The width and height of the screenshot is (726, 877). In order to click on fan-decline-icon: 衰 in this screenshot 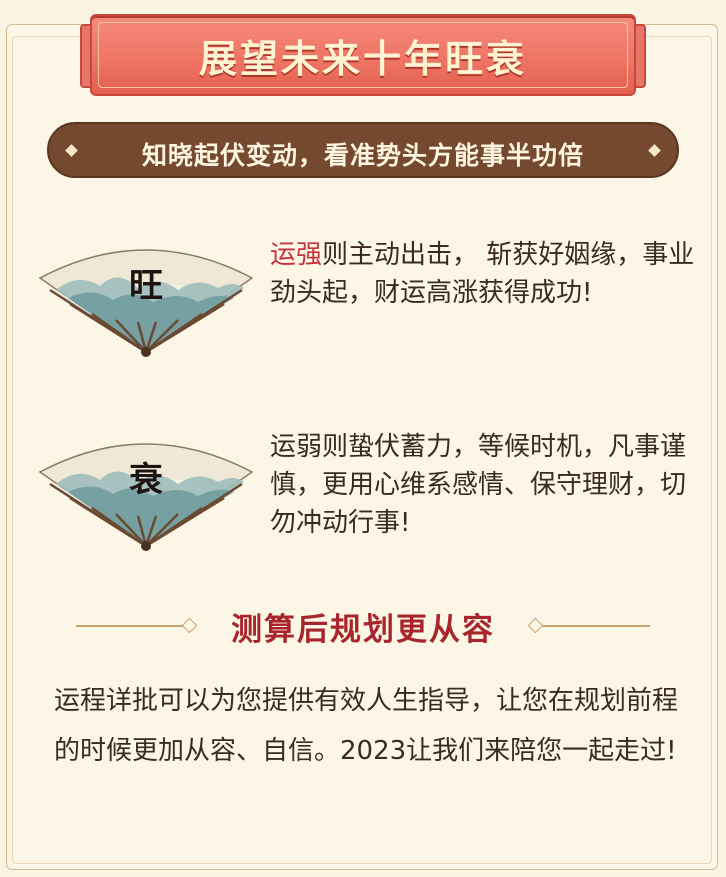, I will do `click(146, 487)`.